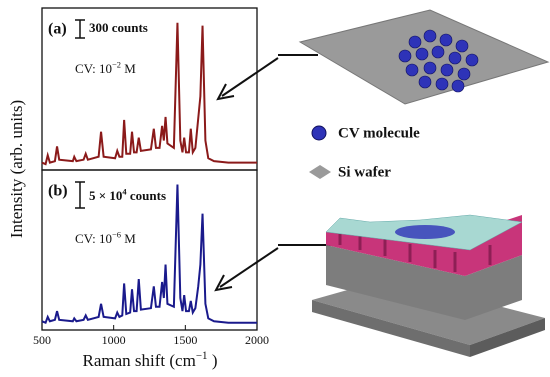 Image resolution: width=550 pixels, height=377 pixels. I want to click on x-axis-label-part: Raman shift (cm, so click(139, 360).